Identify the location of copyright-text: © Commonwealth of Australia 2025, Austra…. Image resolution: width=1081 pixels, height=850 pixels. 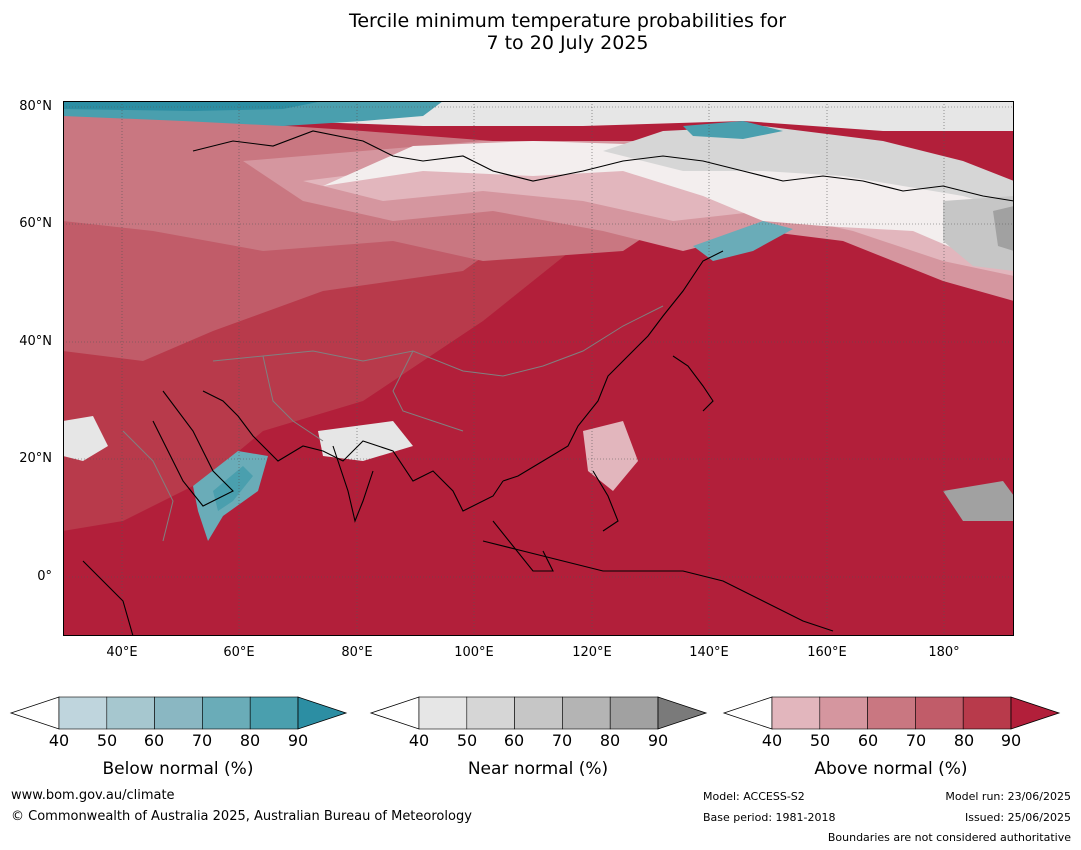
(241, 816).